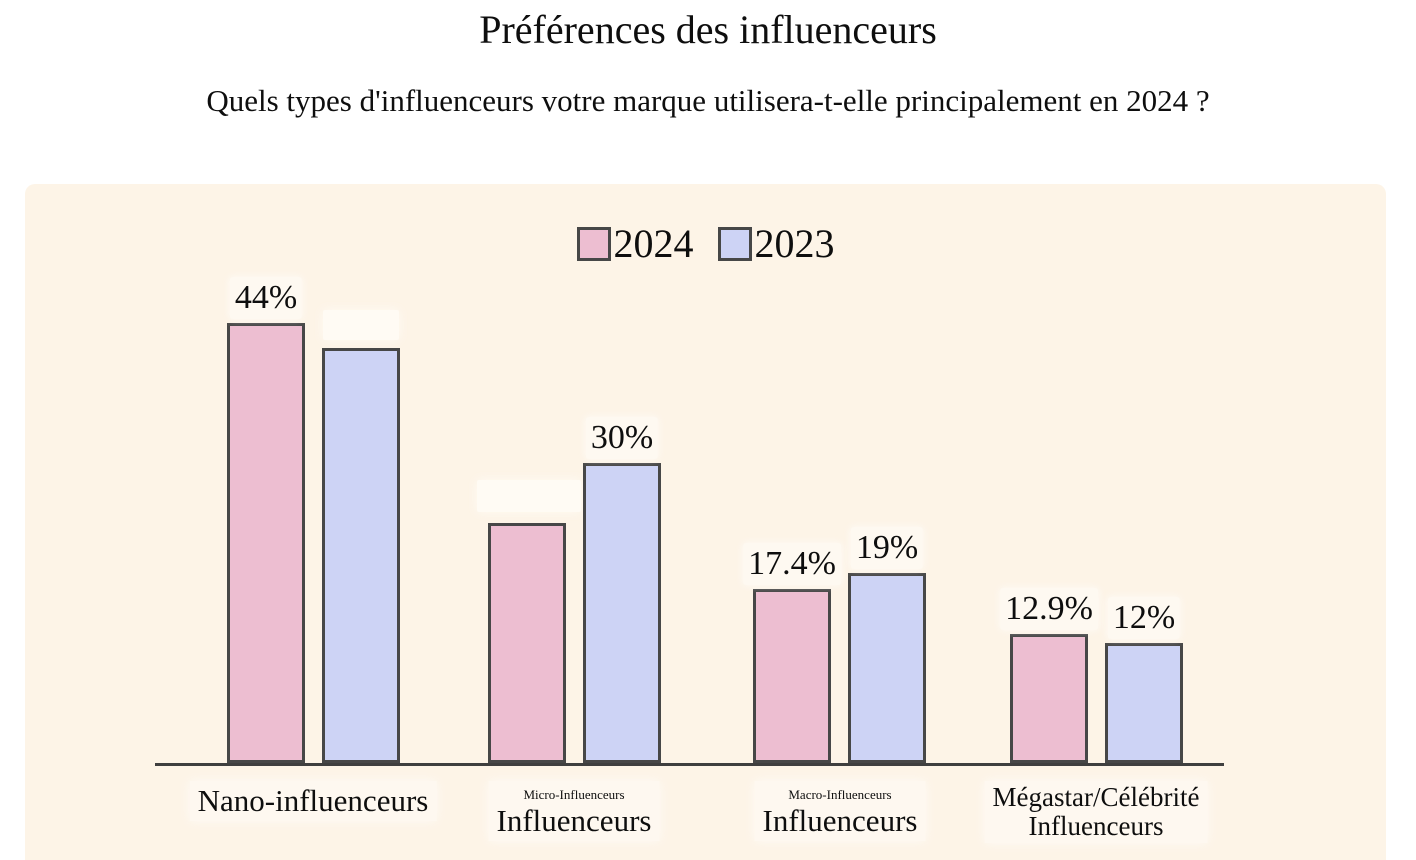 The image size is (1416, 860). What do you see at coordinates (529, 496) in the screenshot?
I see `erased-label-artifact-micro-2024` at bounding box center [529, 496].